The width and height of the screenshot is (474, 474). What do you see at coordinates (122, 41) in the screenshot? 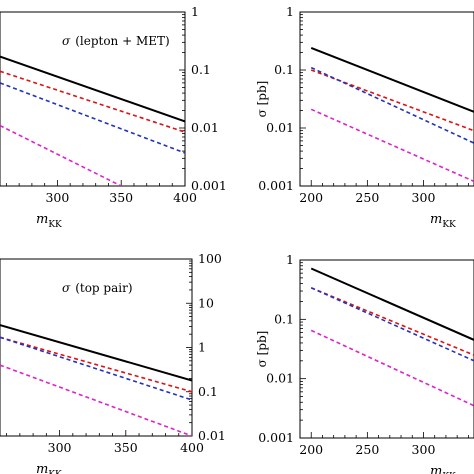
I see `annotation-text: (lepton + MET)` at bounding box center [122, 41].